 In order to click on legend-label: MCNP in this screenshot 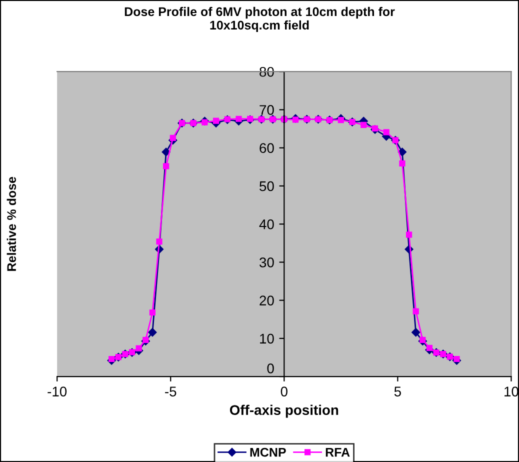, I will do `click(268, 452)`.